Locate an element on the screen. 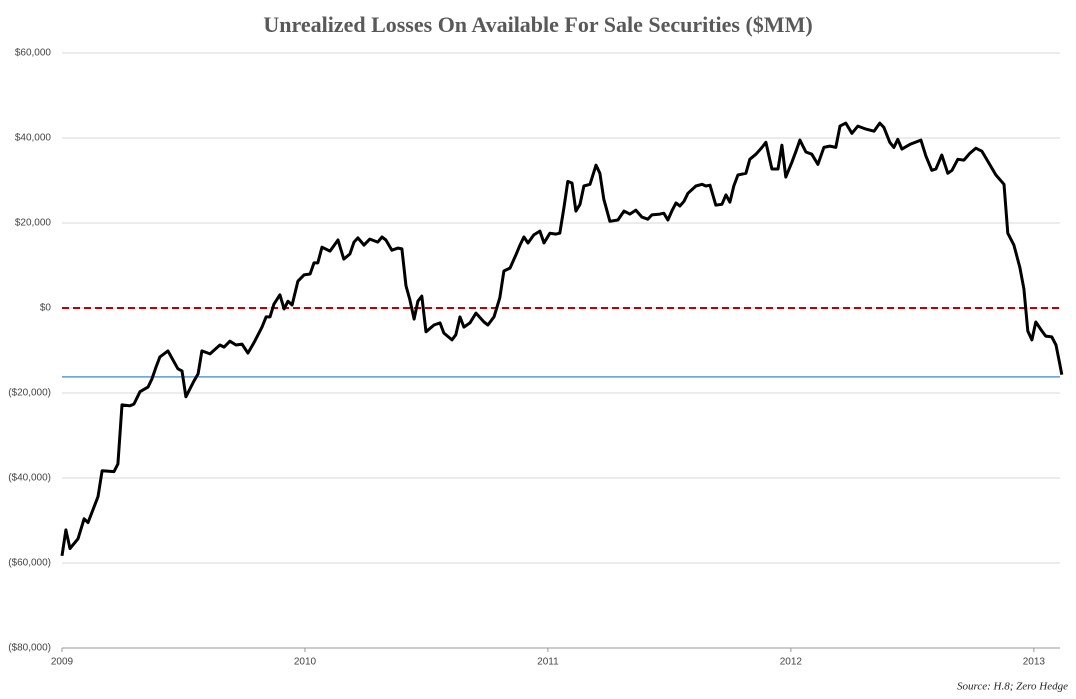 The height and width of the screenshot is (699, 1076). x-tick-label: 2009 is located at coordinates (62, 662).